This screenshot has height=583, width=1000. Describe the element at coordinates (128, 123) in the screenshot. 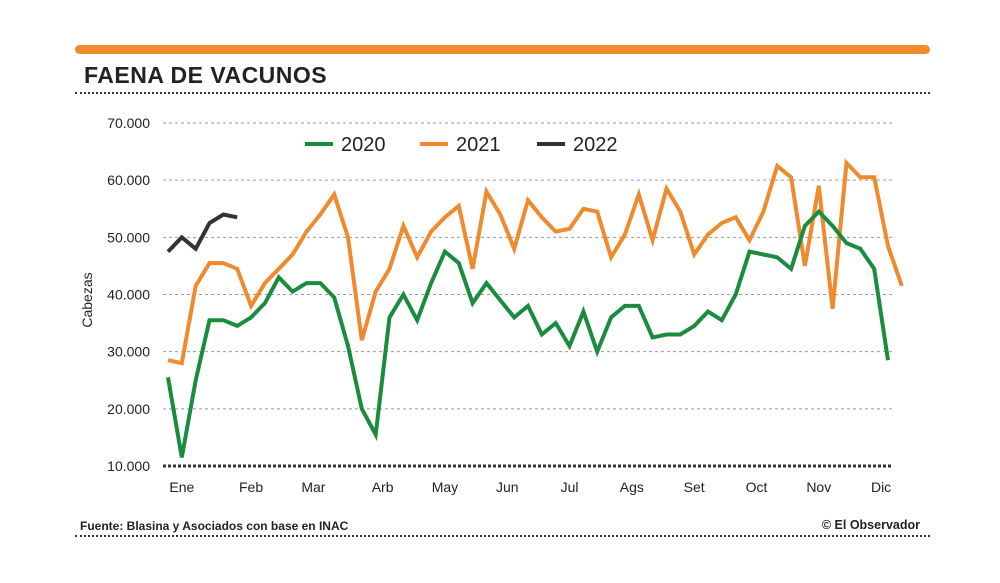

I see `y-tick-label: 70.000` at that location.